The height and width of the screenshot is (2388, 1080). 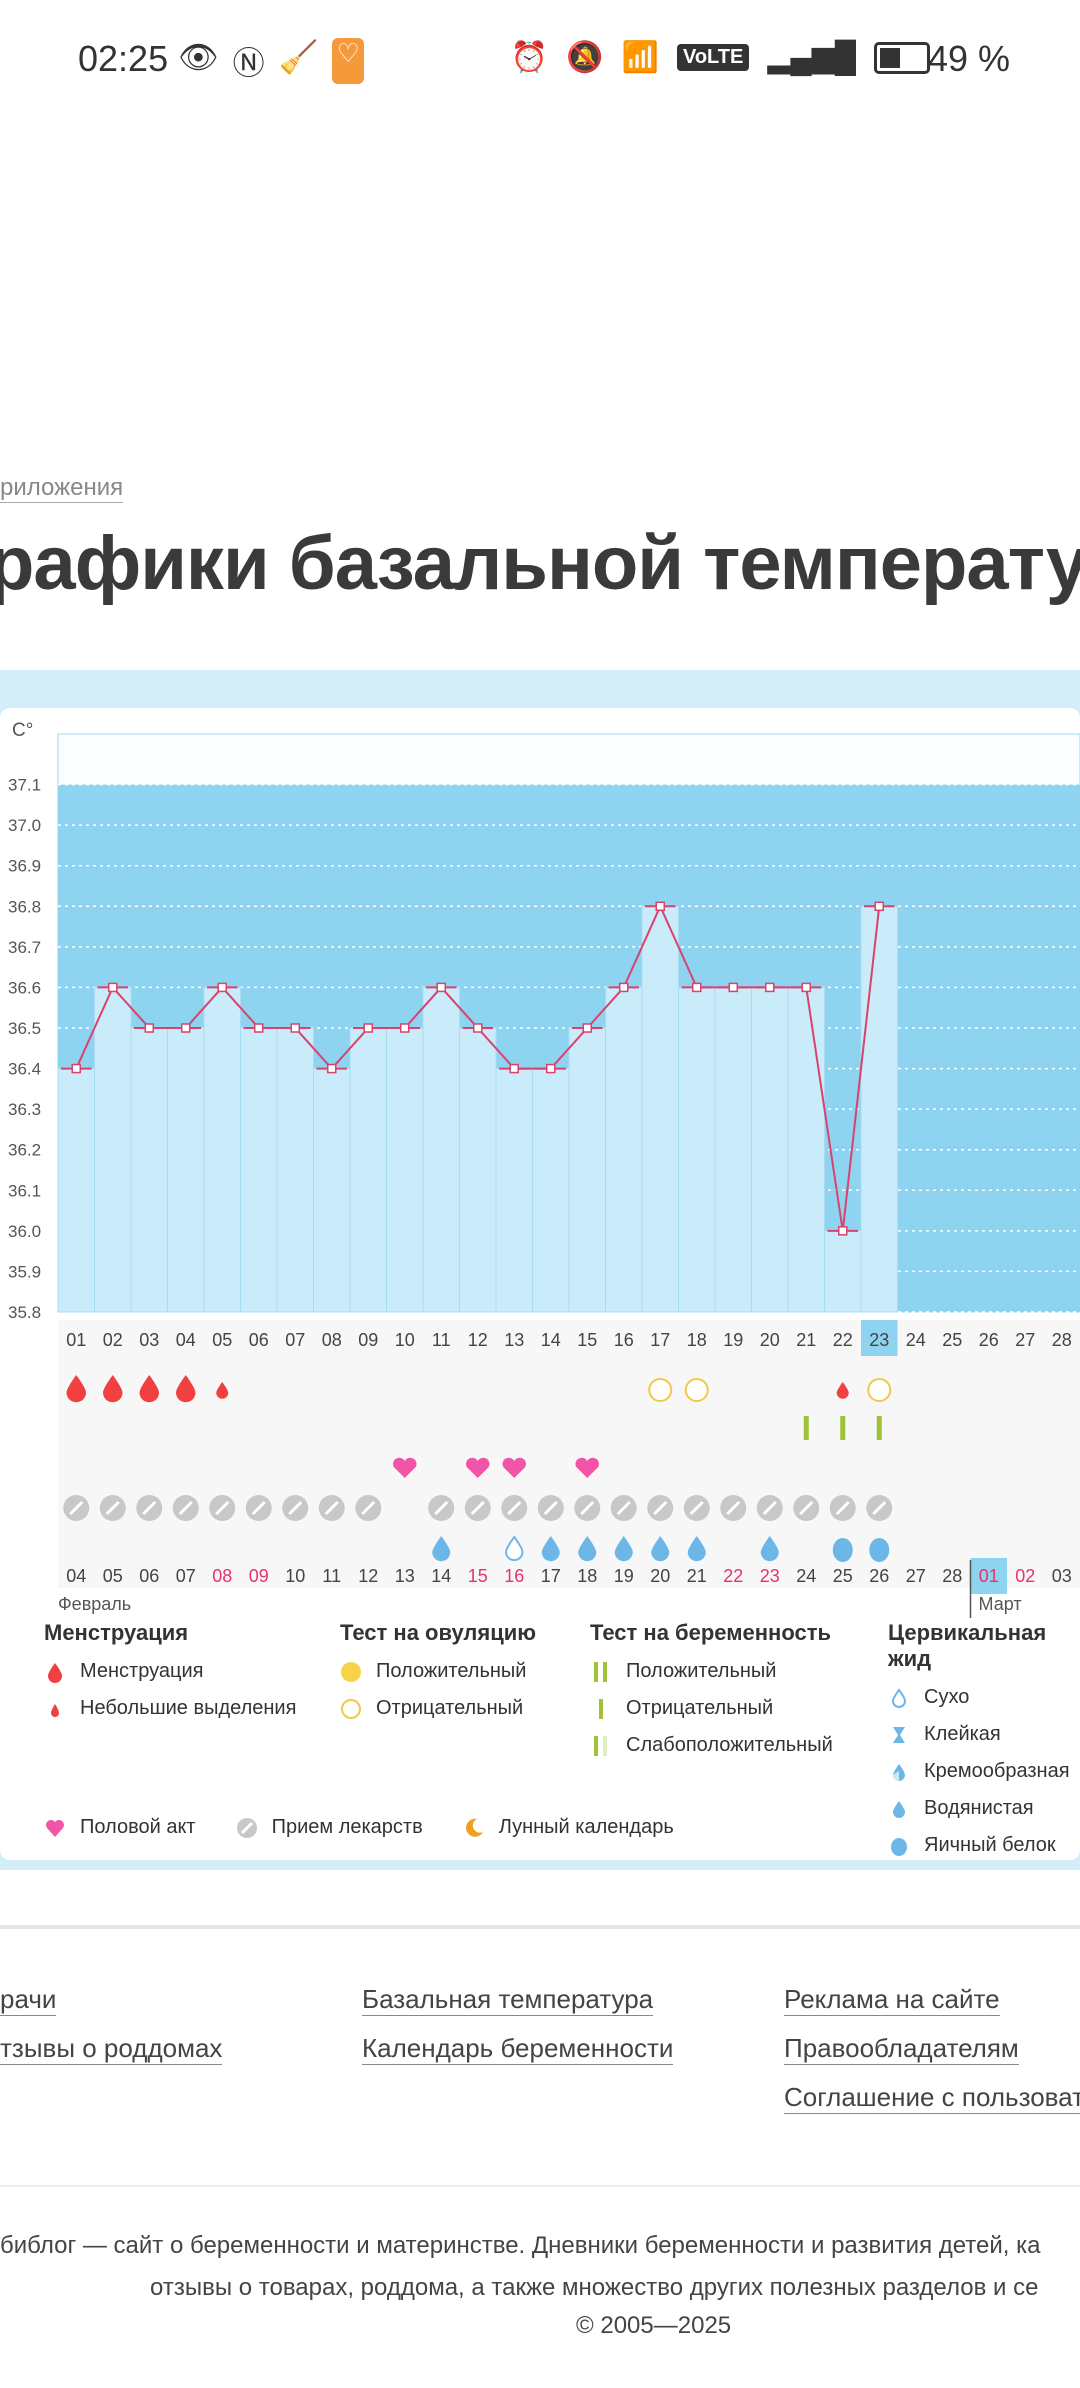 I want to click on ovulation-negative-mark, so click(x=660, y=1390).